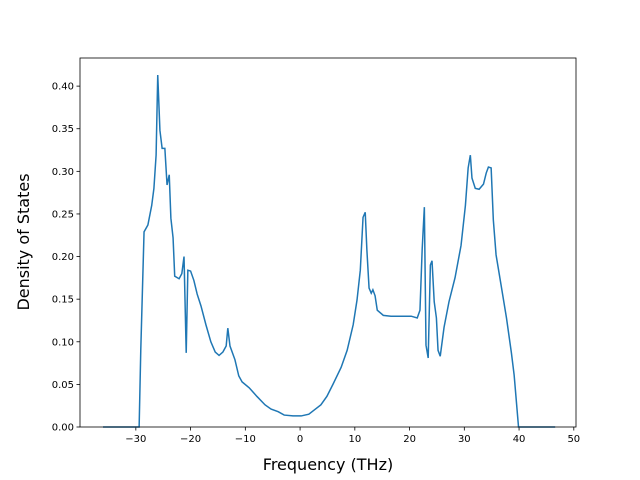 This screenshot has width=640, height=480. What do you see at coordinates (300, 439) in the screenshot?
I see `x-tick-label: 0` at bounding box center [300, 439].